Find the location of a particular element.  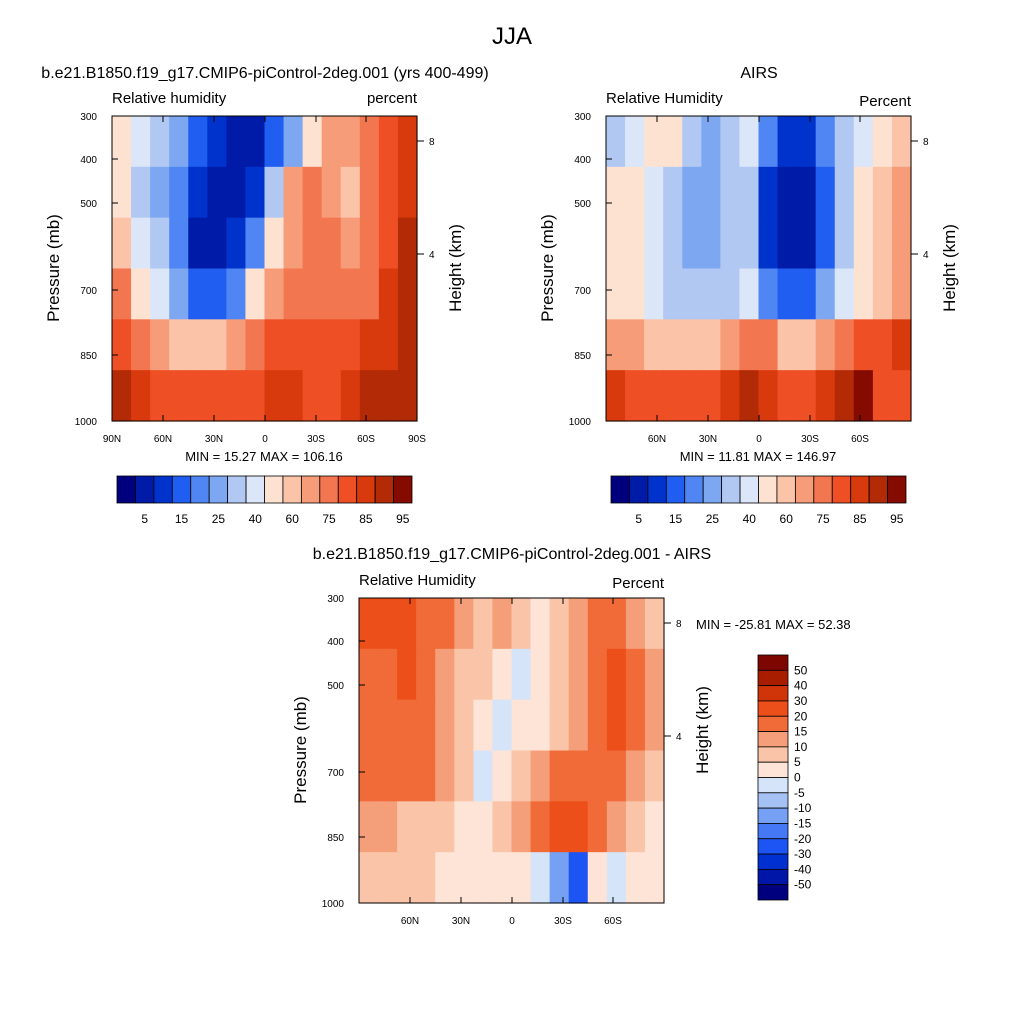

y-tick-label: 700 is located at coordinates (88, 291).